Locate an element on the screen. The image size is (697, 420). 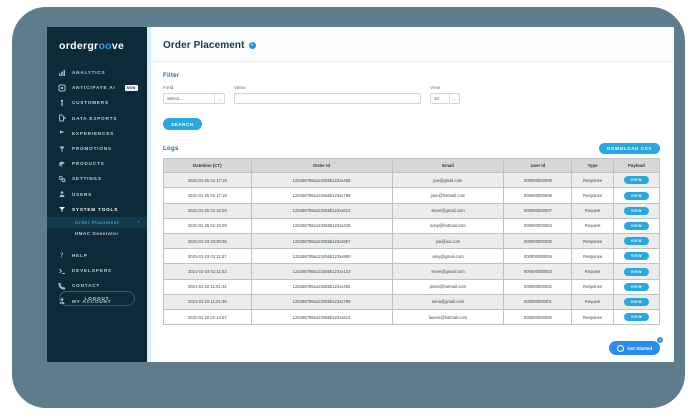
logo-suffix: ve is located at coordinates (118, 46).